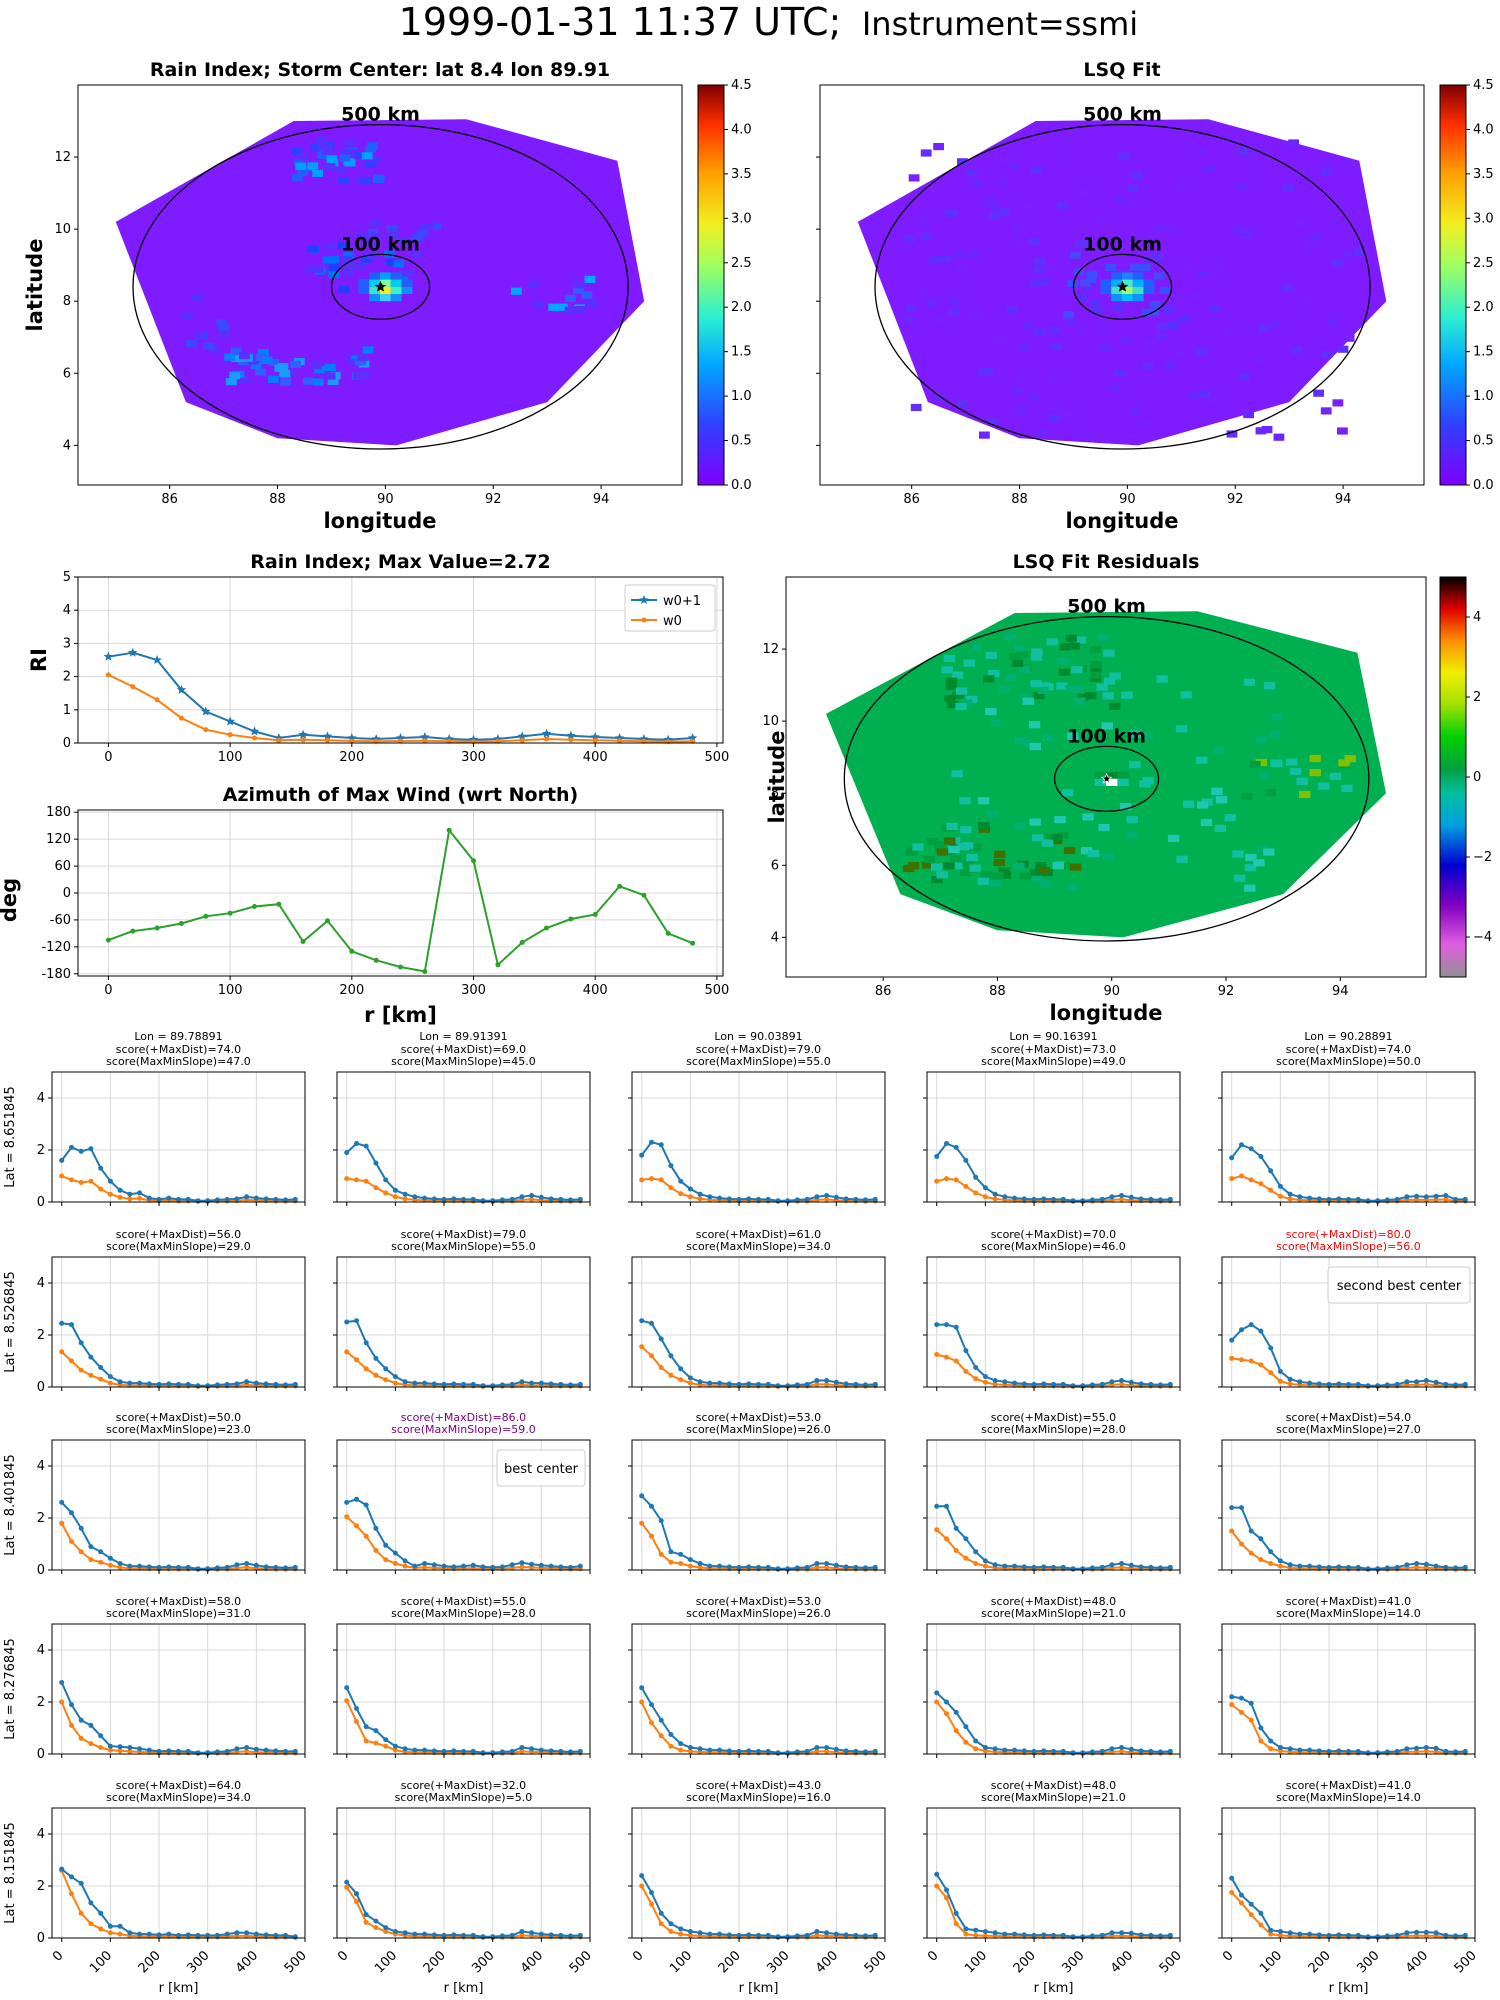 The height and width of the screenshot is (2000, 1500). Describe the element at coordinates (380, 244) in the screenshot. I see `label-100km: 100 km` at that location.